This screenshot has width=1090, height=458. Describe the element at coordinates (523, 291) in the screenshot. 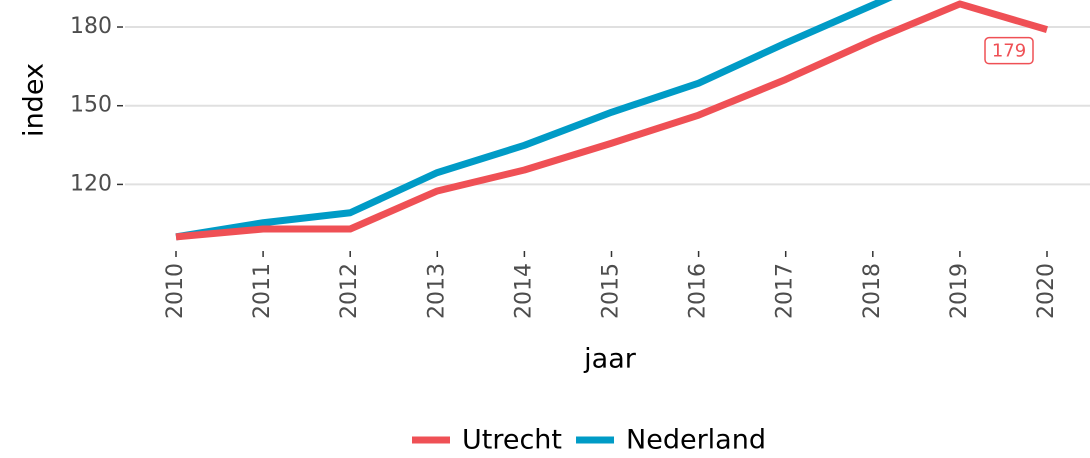

I see `x-tick-label: 2014` at that location.